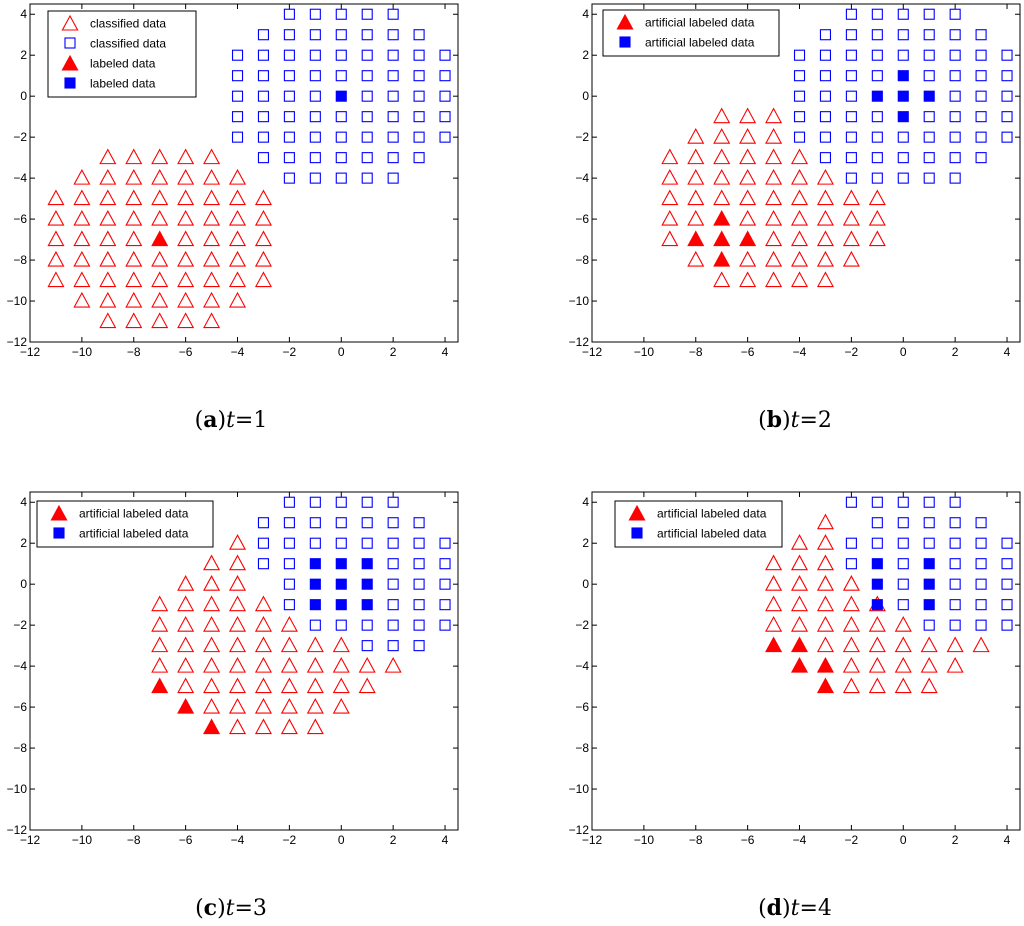 Image resolution: width=1024 pixels, height=926 pixels. Describe the element at coordinates (17, 342) in the screenshot. I see `y-tick-label: −12` at that location.